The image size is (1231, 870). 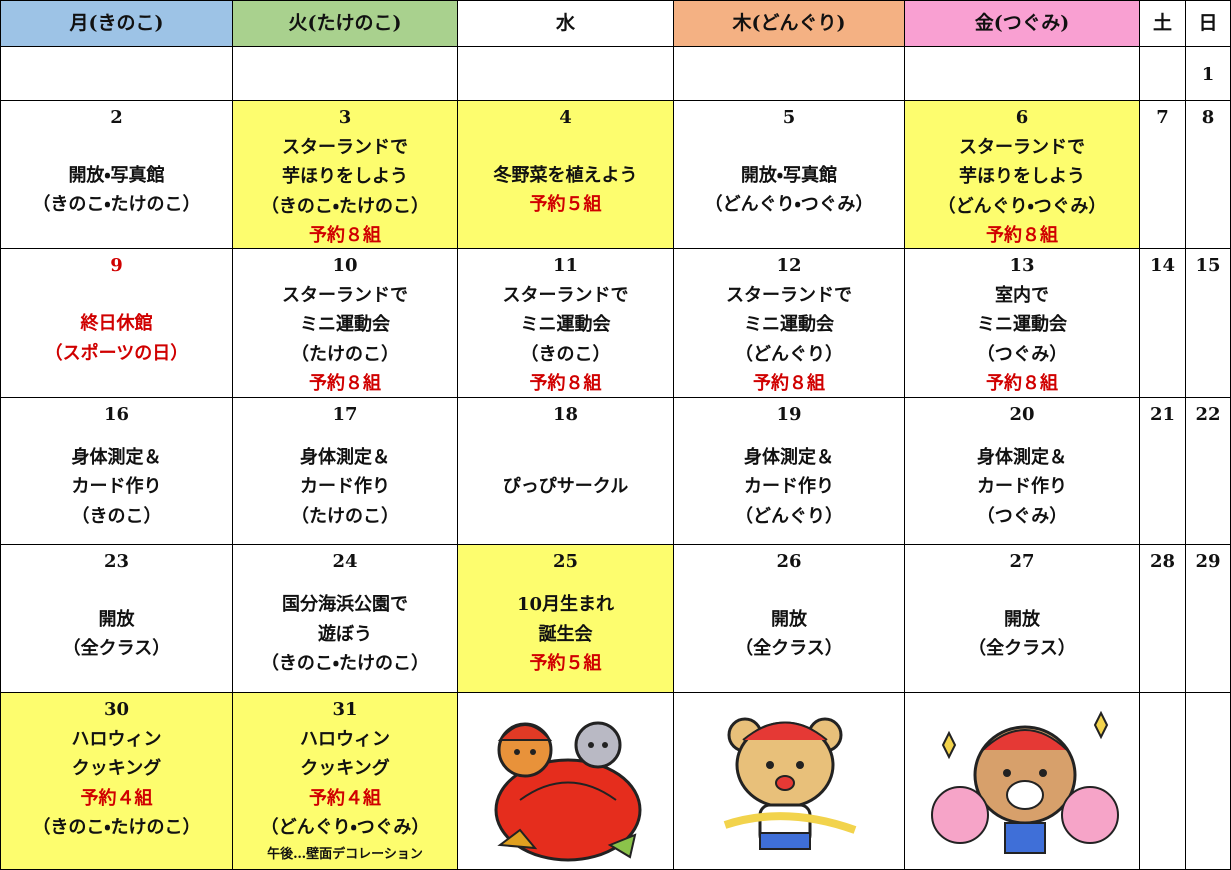 What do you see at coordinates (345, 709) in the screenshot?
I see `day-number: 31` at bounding box center [345, 709].